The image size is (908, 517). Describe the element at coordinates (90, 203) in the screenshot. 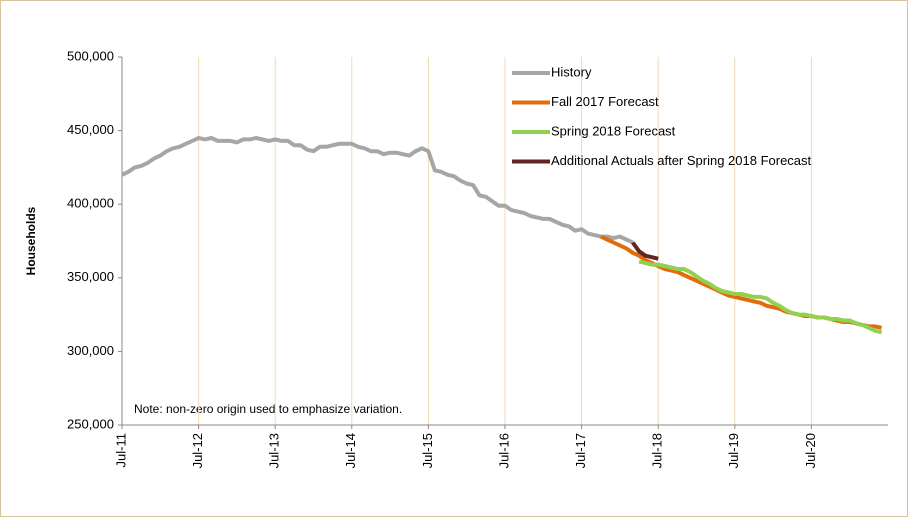

I see `y-tick-label: 400,000` at that location.